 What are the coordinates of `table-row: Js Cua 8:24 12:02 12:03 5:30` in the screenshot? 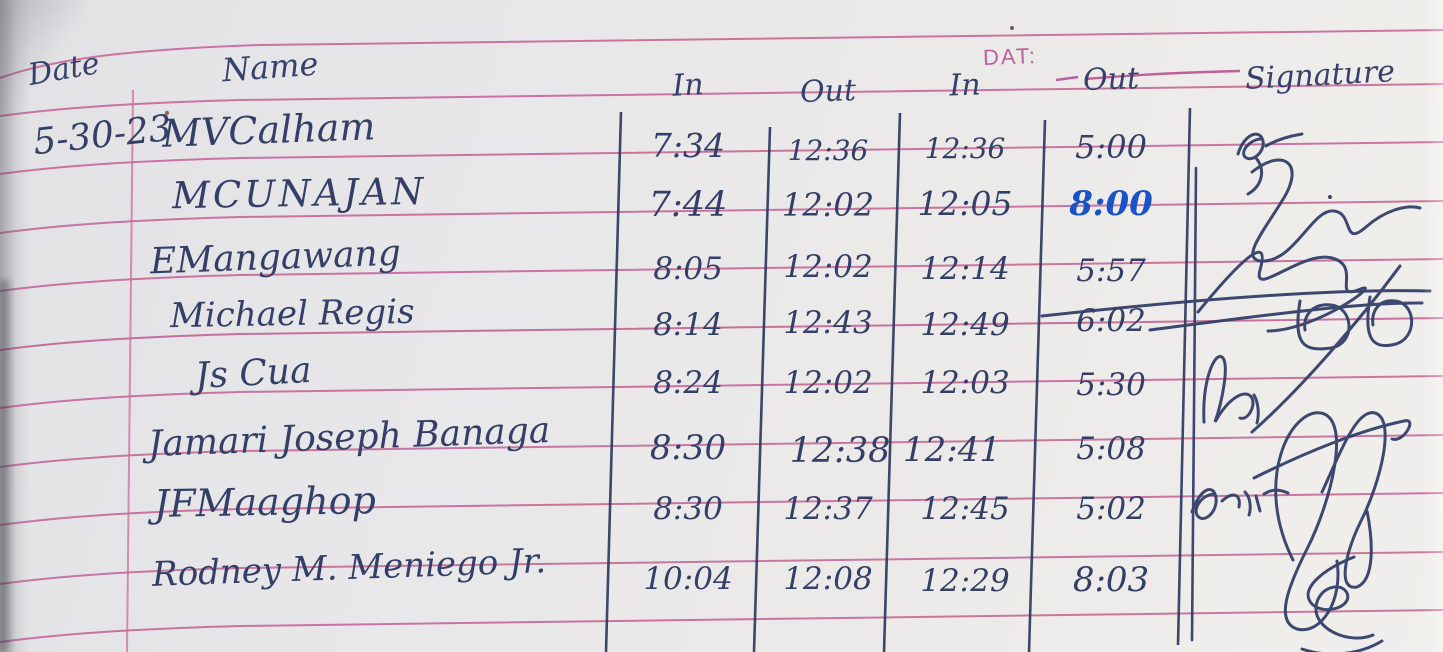 It's located at (721, 380).